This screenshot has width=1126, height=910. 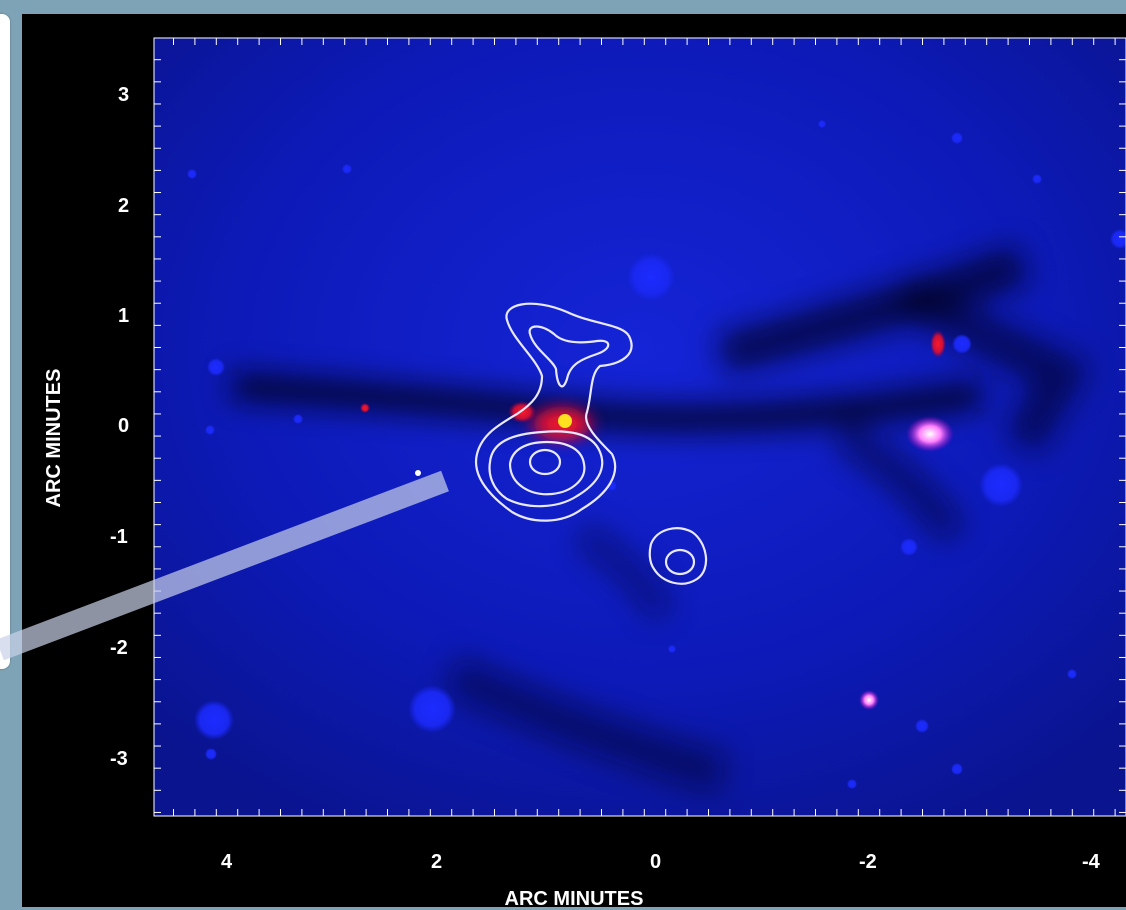 I want to click on y-tick-label: -2, so click(x=119, y=648).